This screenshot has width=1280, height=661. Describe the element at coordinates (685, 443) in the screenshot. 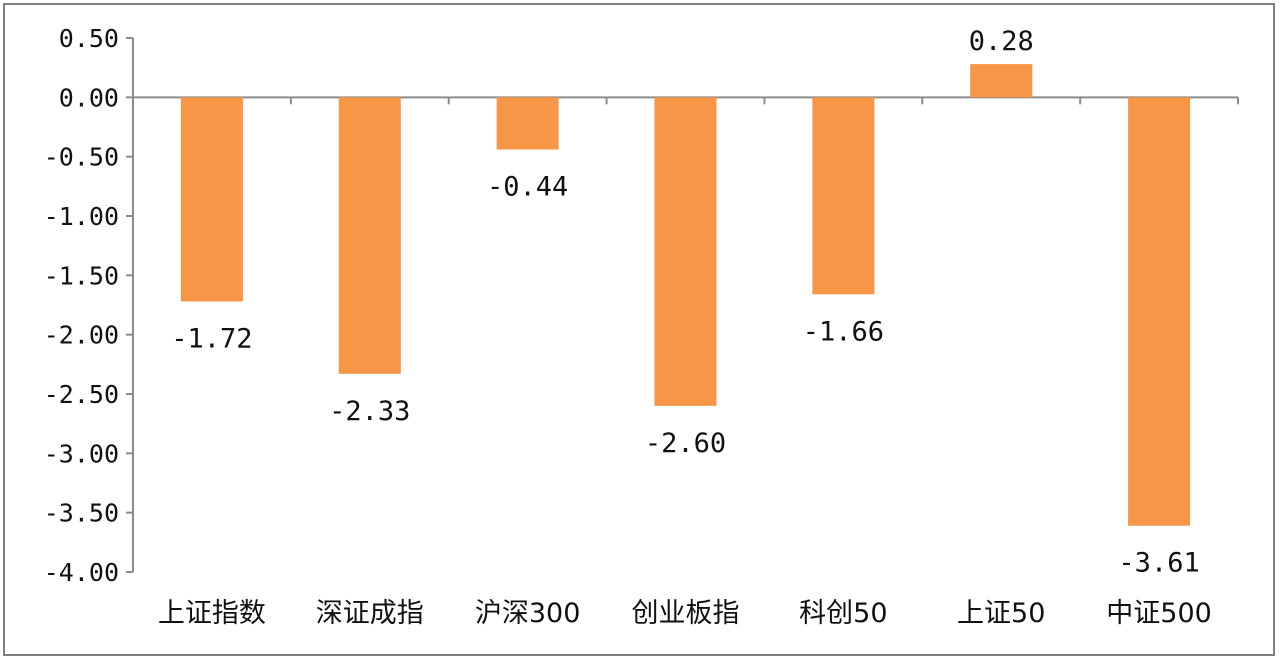

I see `data-label: -2.60` at that location.